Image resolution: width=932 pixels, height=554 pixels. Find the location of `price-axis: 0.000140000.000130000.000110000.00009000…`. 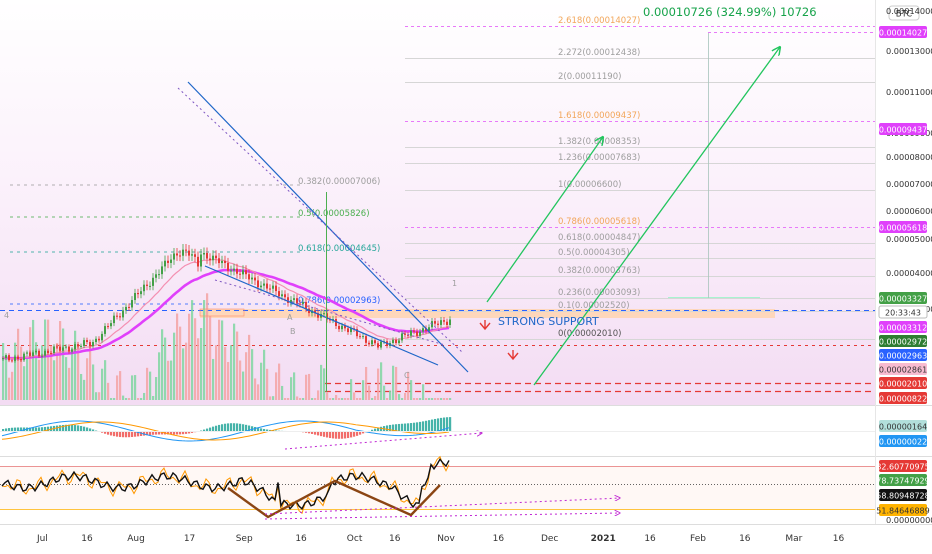

price-axis: 0.000140000.000130000.000110000.00009000… is located at coordinates (909, 265).